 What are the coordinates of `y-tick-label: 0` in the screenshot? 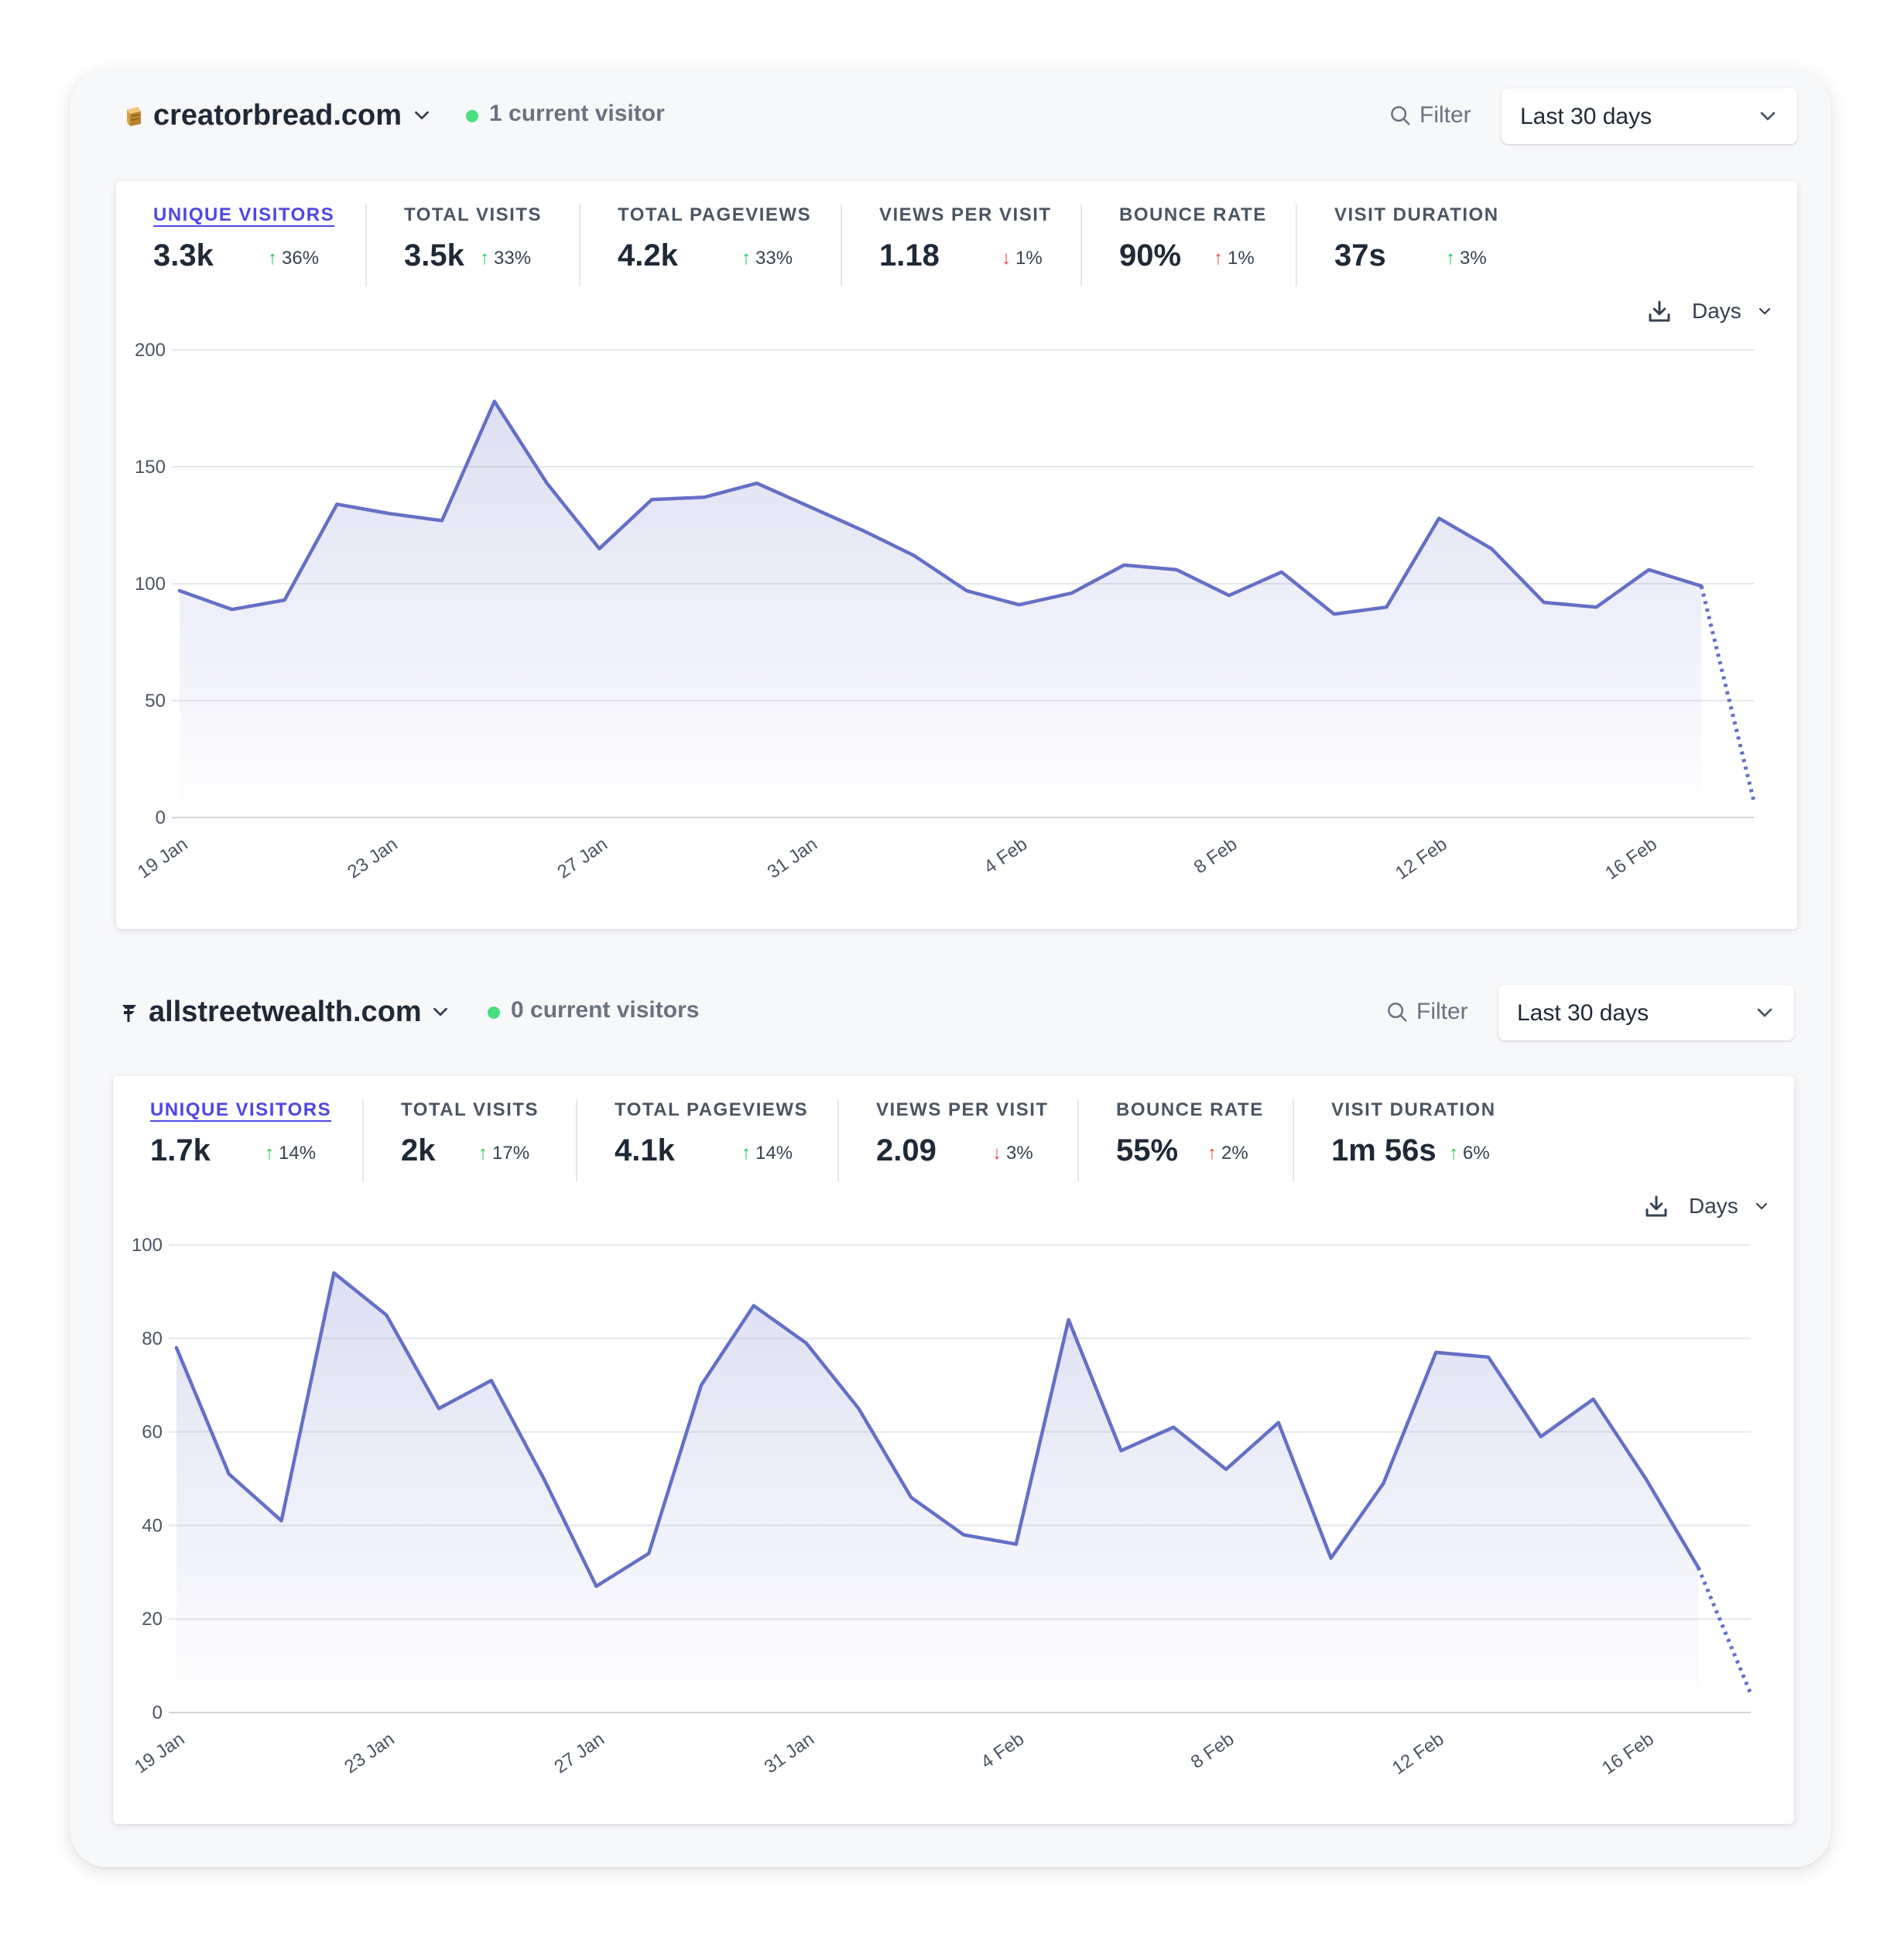 It's located at (161, 818).